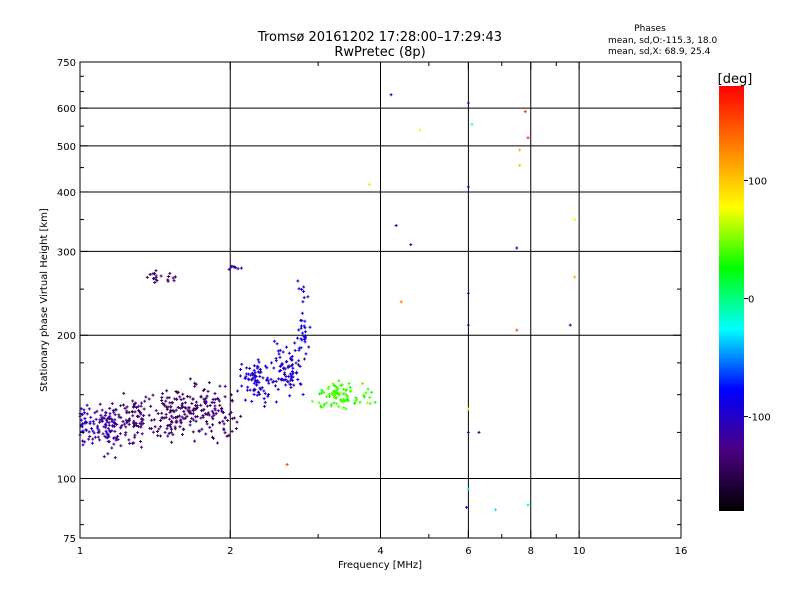 This screenshot has width=800, height=600. Describe the element at coordinates (659, 52) in the screenshot. I see `phases-x-line: mean, sd,X: 68.9, 25.4` at that location.